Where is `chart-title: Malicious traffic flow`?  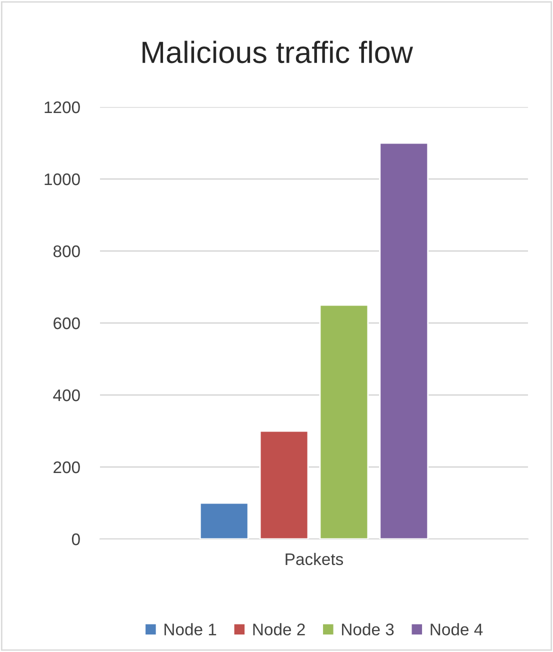
chart-title: Malicious traffic flow is located at coordinates (277, 52).